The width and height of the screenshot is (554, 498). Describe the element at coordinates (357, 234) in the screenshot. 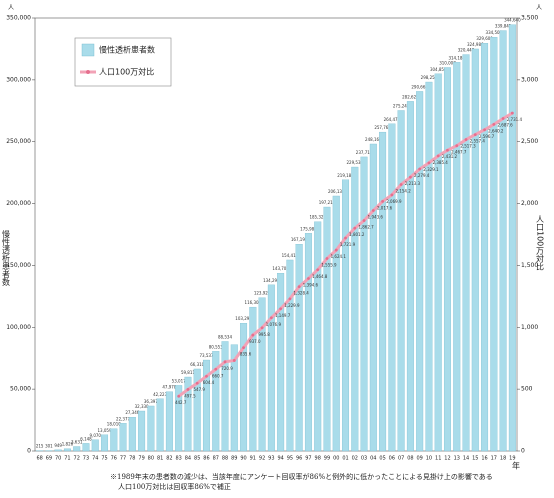

I see `ratio-value-label: 1,801.2` at that location.